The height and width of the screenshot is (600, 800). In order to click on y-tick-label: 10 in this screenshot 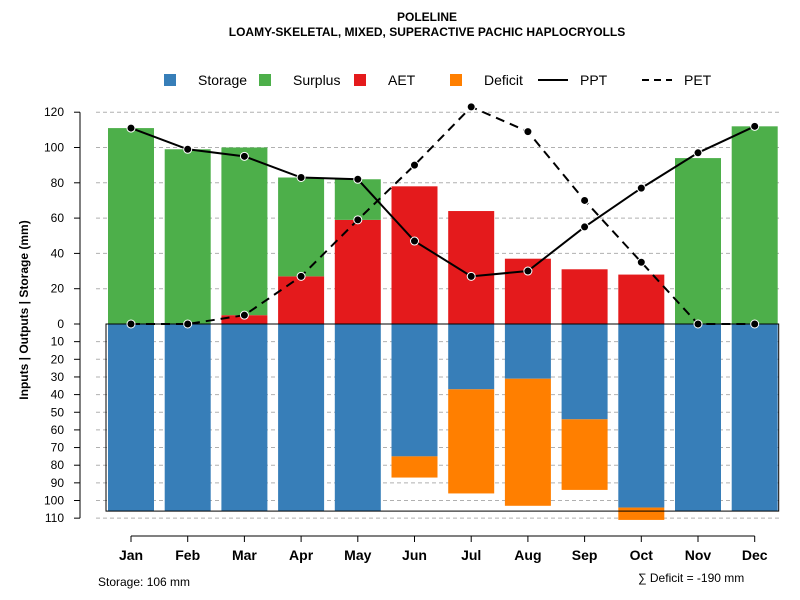, I will do `click(58, 342)`.